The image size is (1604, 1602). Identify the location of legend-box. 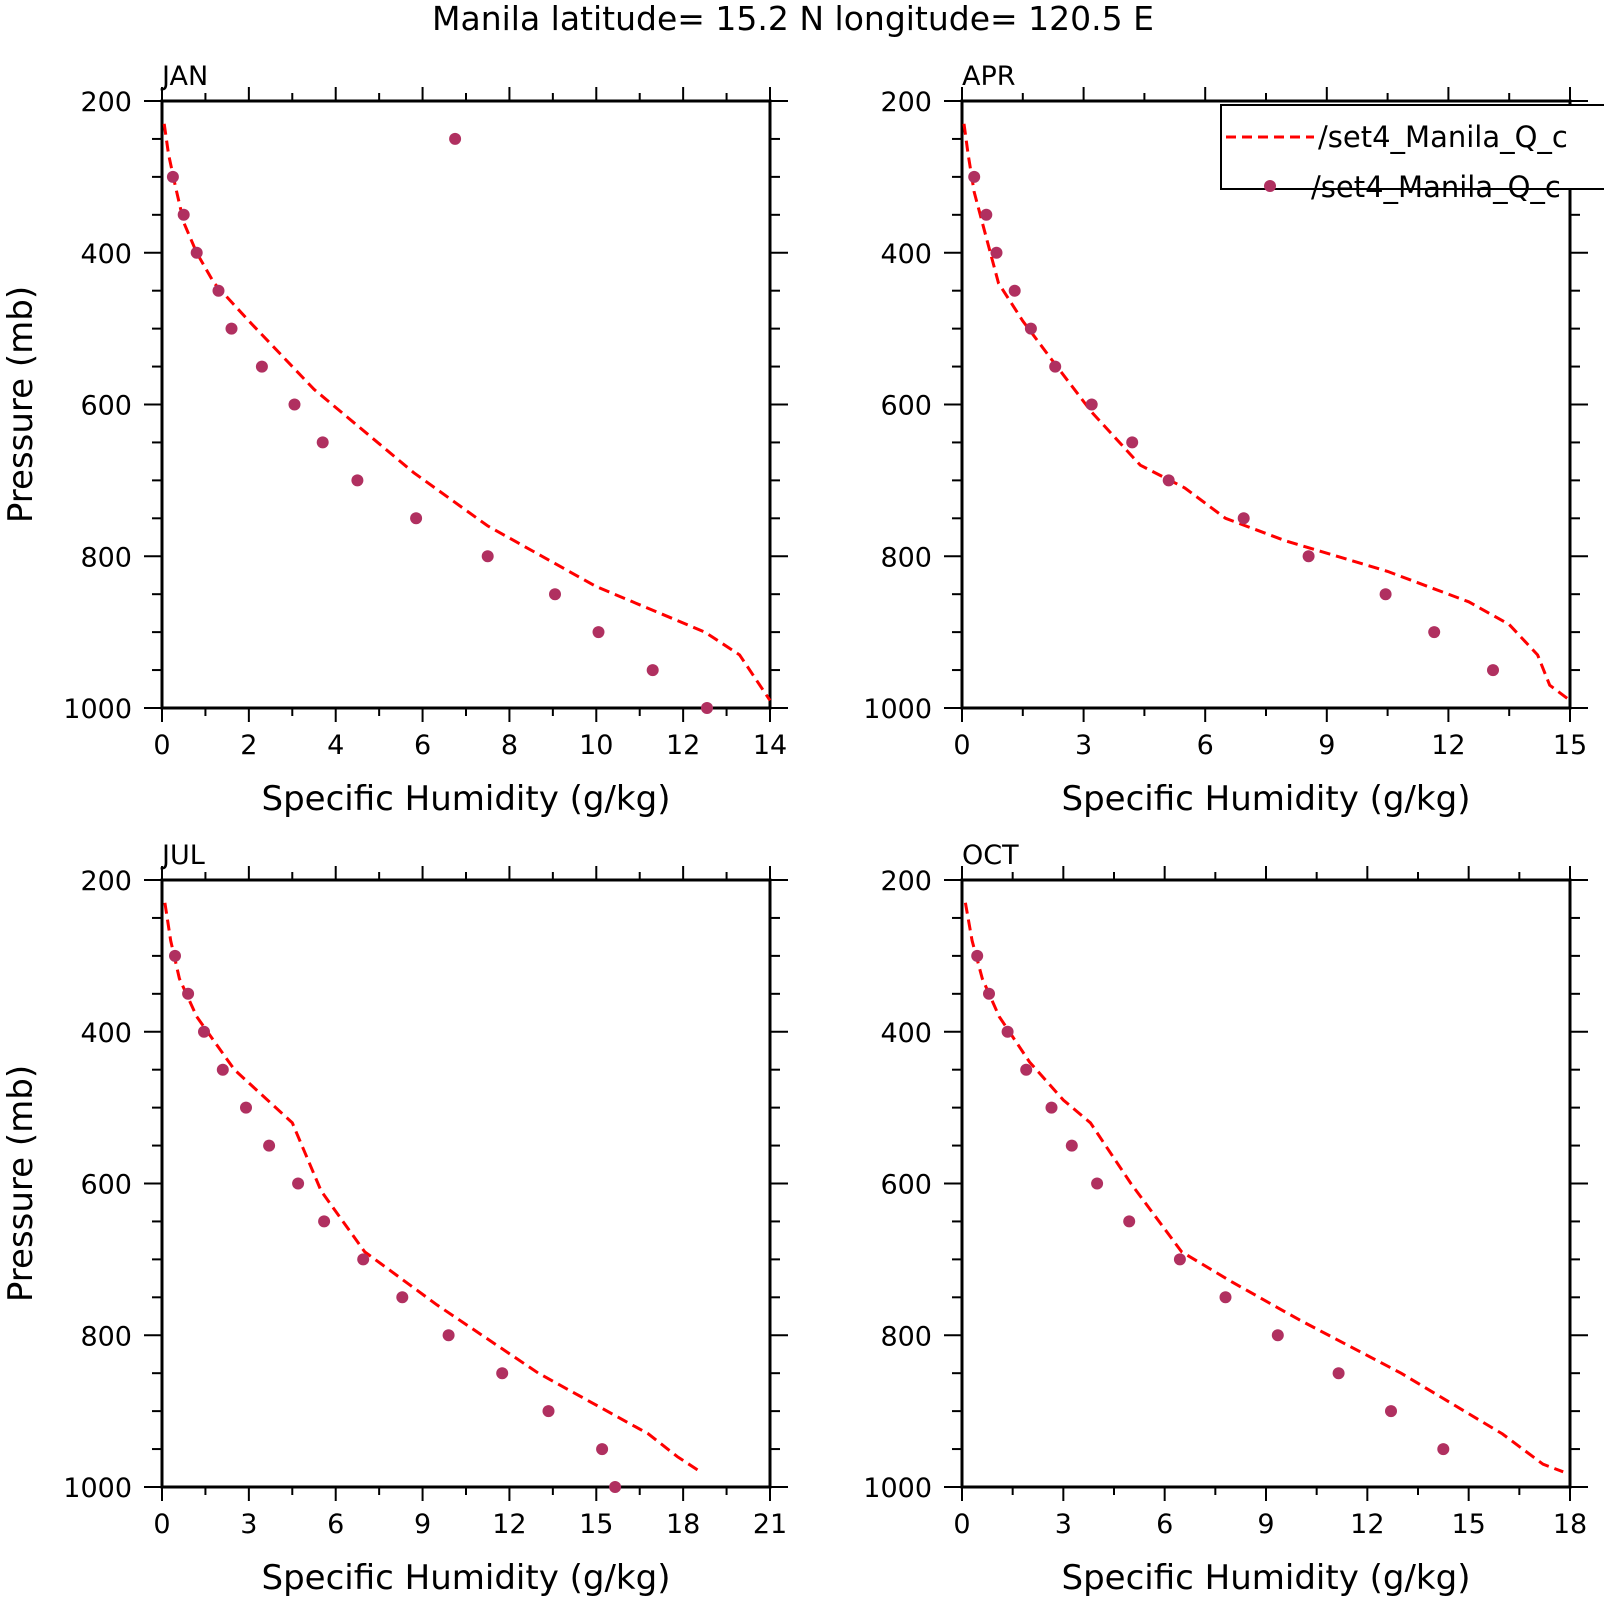
(1412, 147).